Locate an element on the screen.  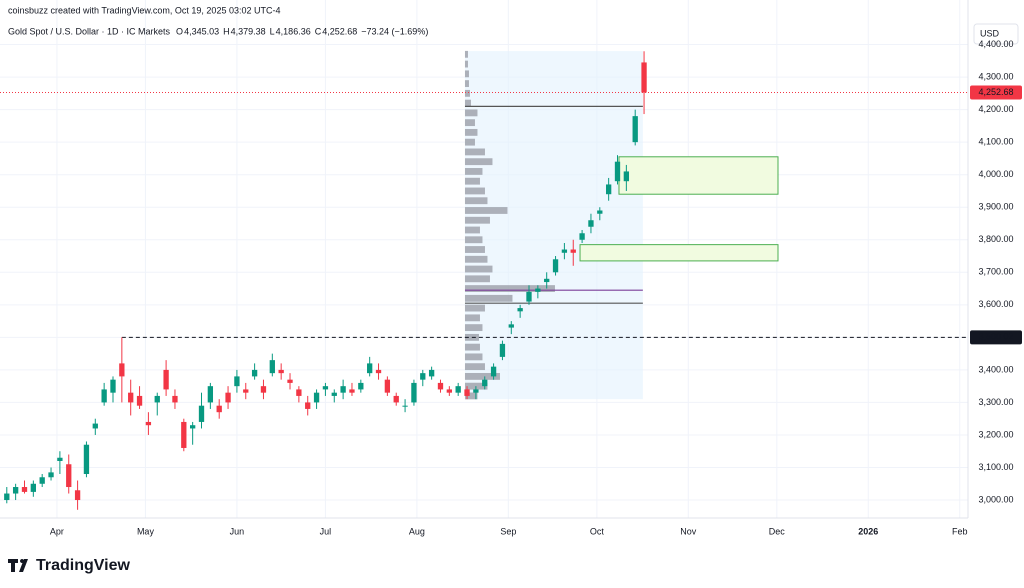
y-tick-label: 3,900.00 is located at coordinates (995, 207).